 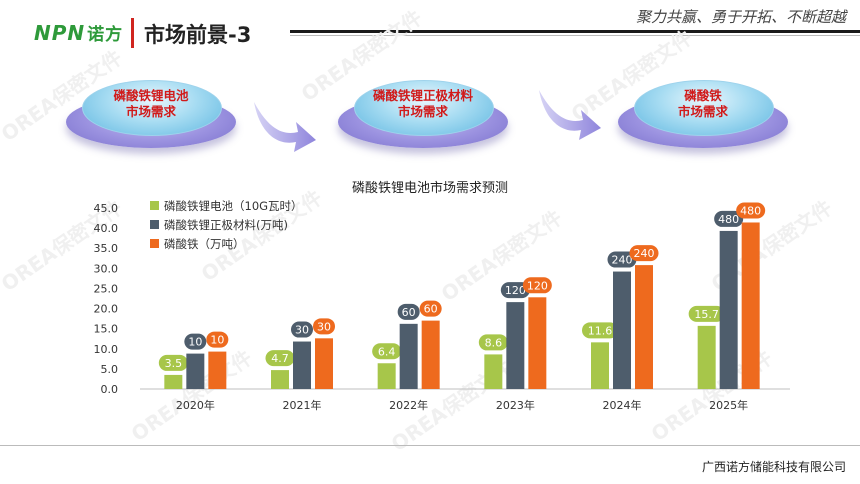 I want to click on data-label: 6.4, so click(x=387, y=351).